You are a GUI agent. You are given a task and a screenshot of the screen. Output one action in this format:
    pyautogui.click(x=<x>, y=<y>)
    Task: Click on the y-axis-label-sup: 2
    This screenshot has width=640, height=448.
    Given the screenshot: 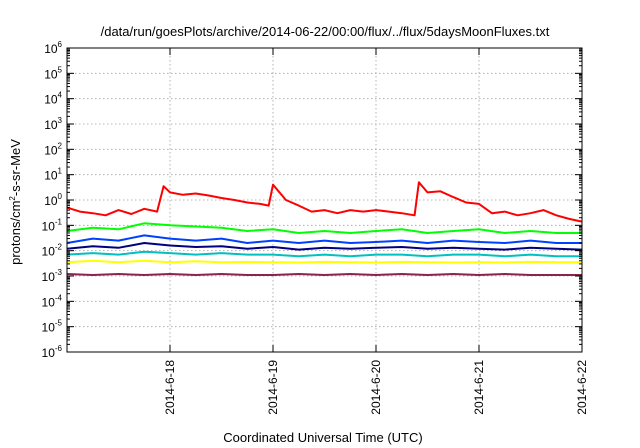 What is the action you would take?
    pyautogui.click(x=12, y=198)
    